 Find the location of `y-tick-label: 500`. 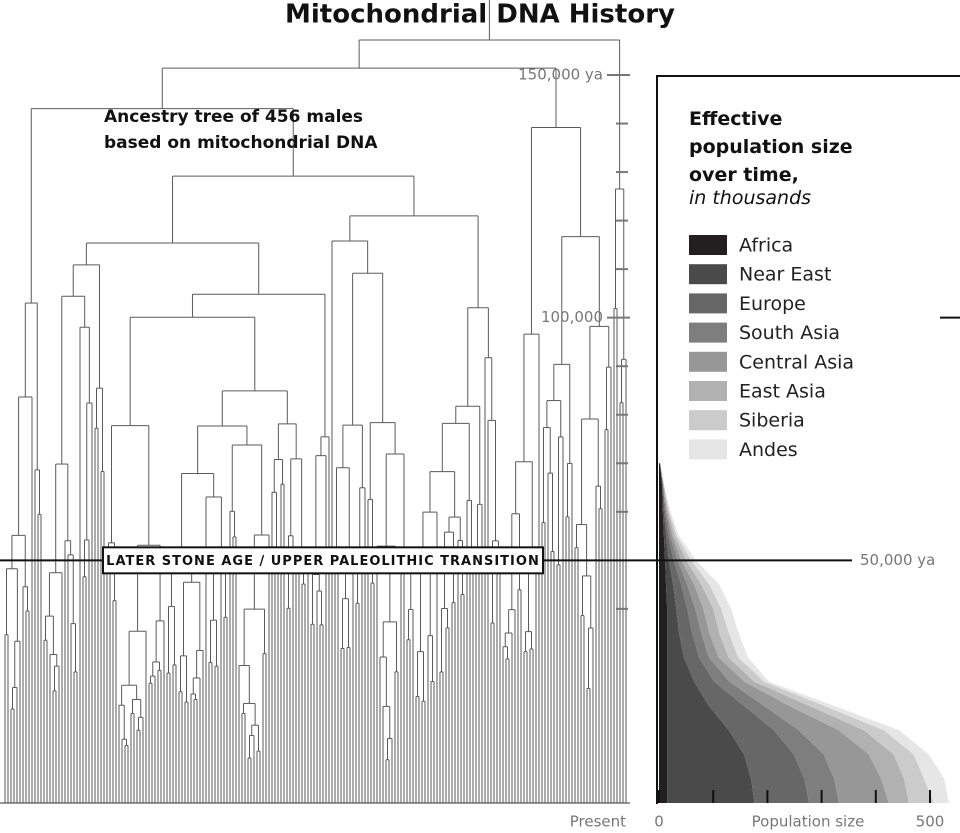

y-tick-label: 500 is located at coordinates (930, 822).